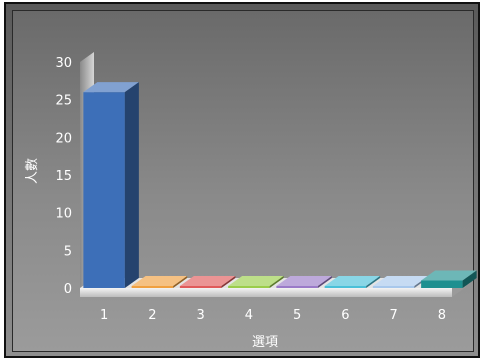 The height and width of the screenshot is (360, 488). What do you see at coordinates (63, 101) in the screenshot?
I see `y-tick-label: 25` at bounding box center [63, 101].